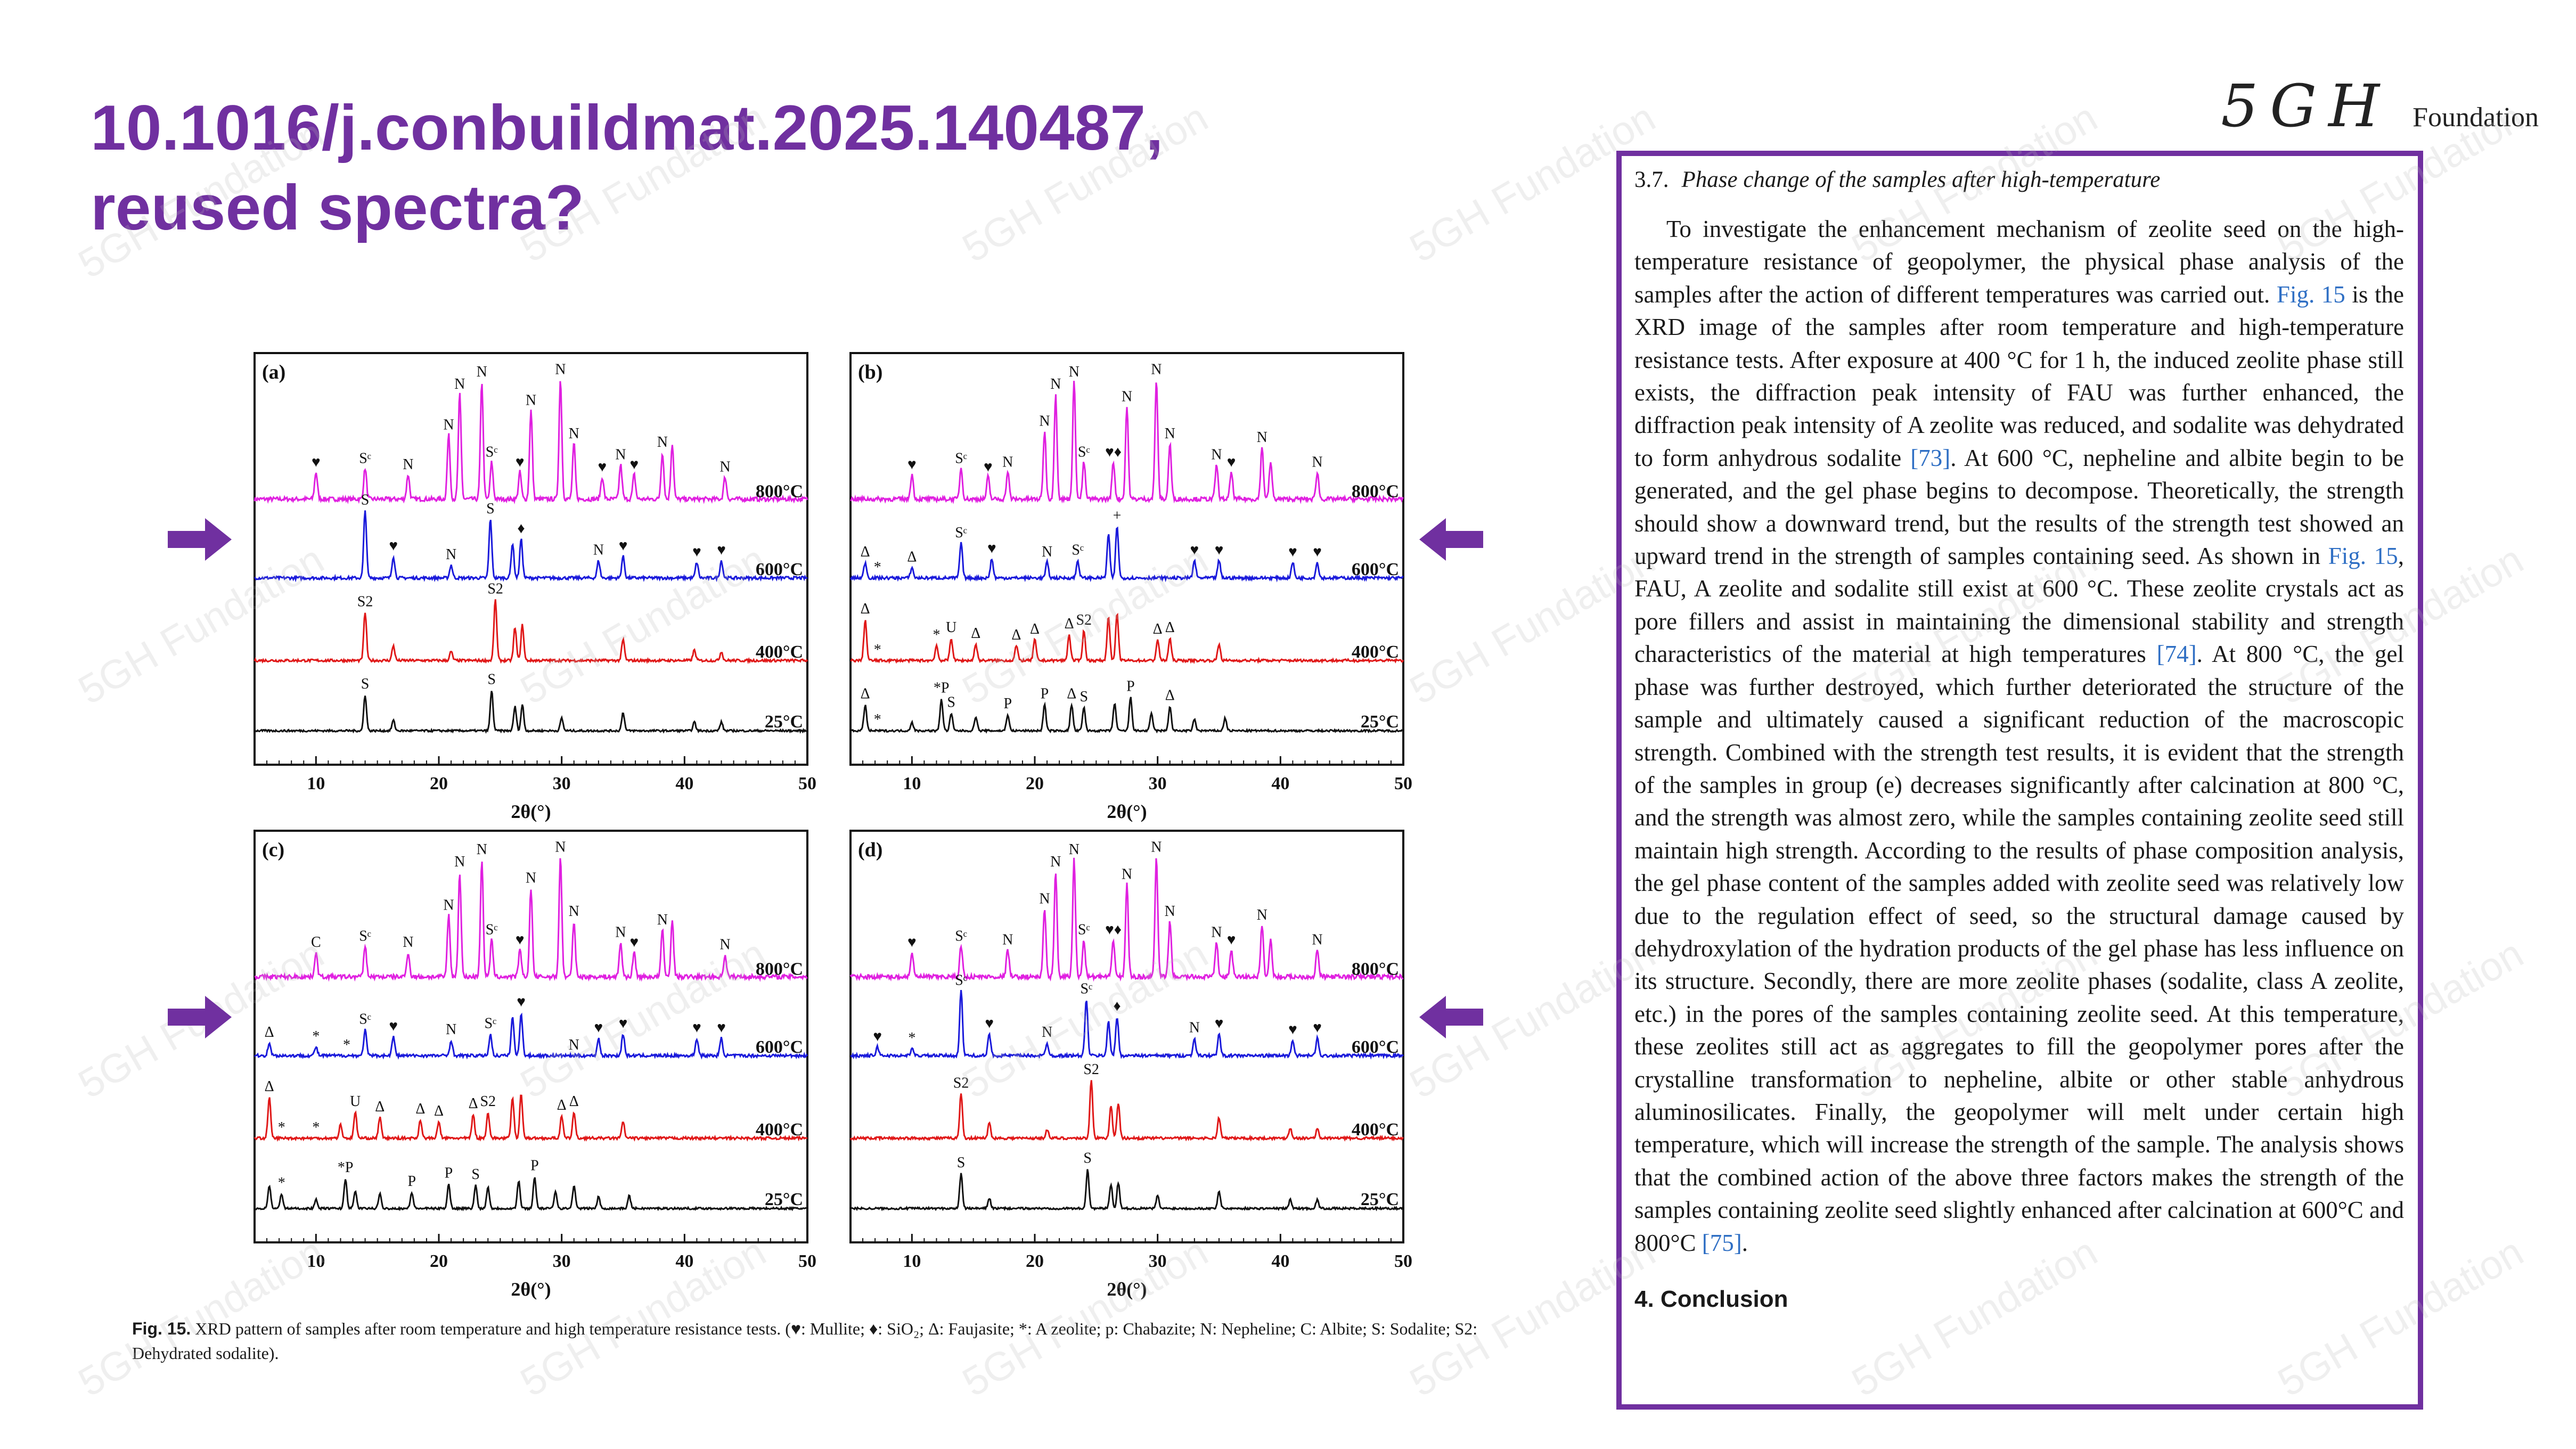 The width and height of the screenshot is (2576, 1449). I want to click on x-tick-label: 50, so click(1403, 783).